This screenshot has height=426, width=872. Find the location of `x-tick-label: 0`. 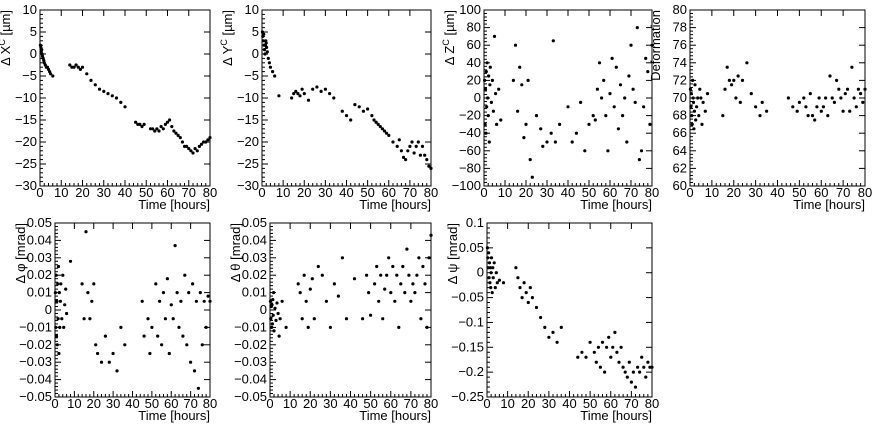

x-tick-label: 0 is located at coordinates (486, 403).